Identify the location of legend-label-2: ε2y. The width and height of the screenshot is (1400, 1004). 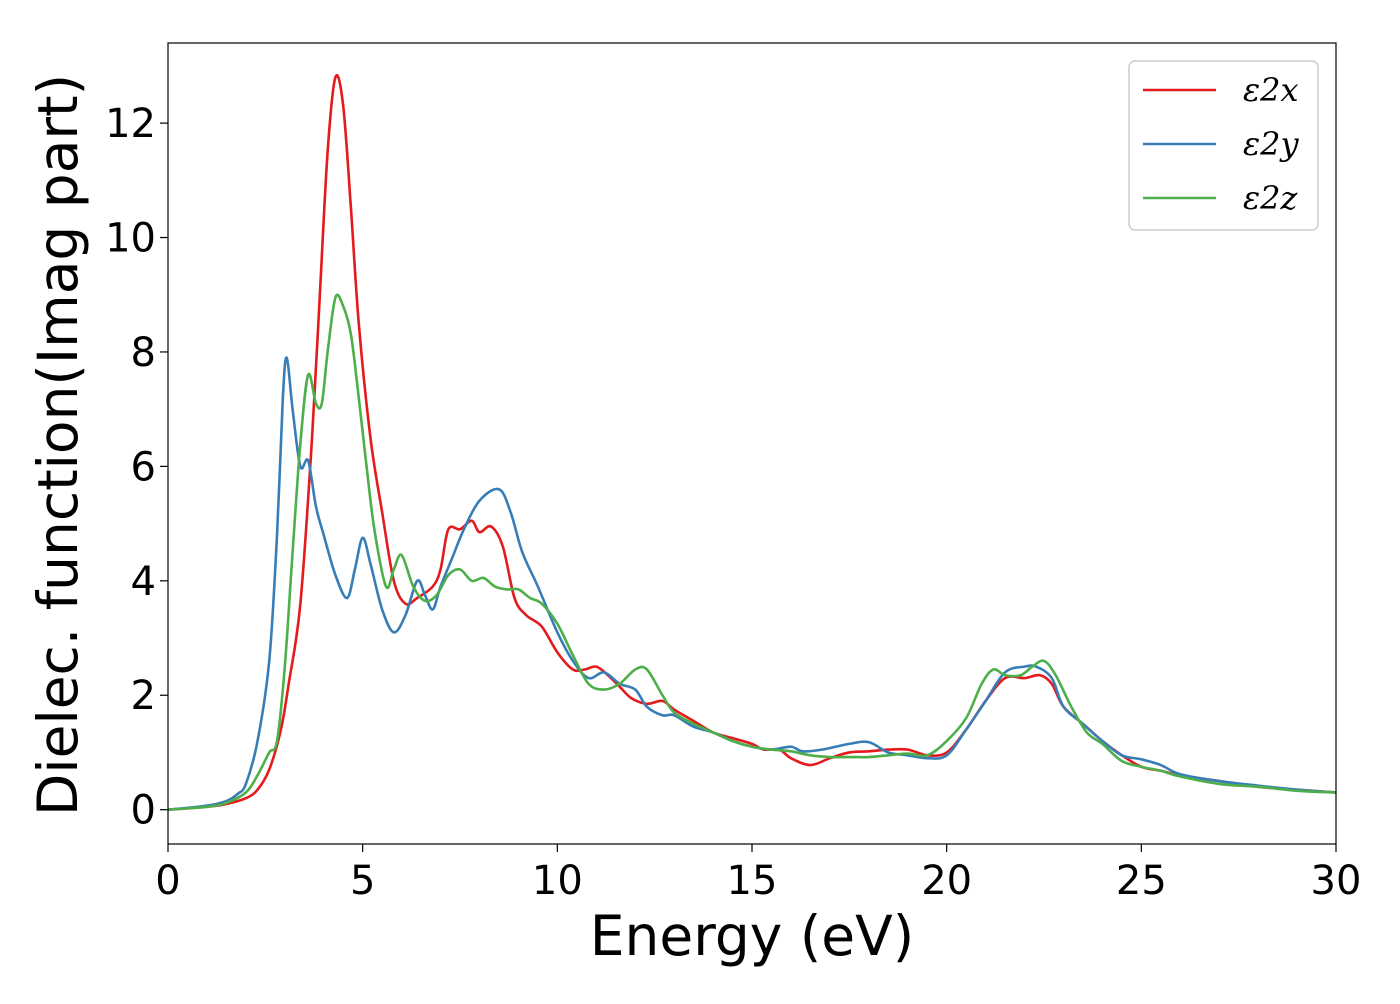
(1271, 144).